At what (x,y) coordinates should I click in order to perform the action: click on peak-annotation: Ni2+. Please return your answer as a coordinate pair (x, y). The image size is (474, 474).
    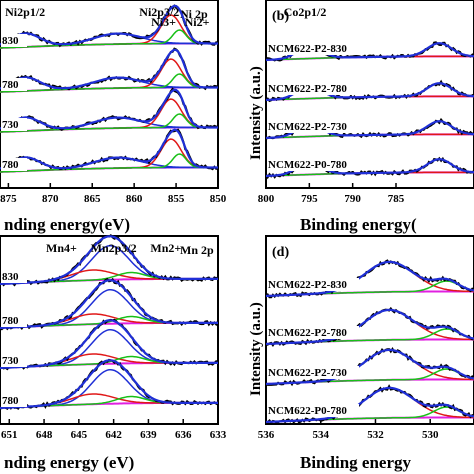
    Looking at the image, I should click on (197, 22).